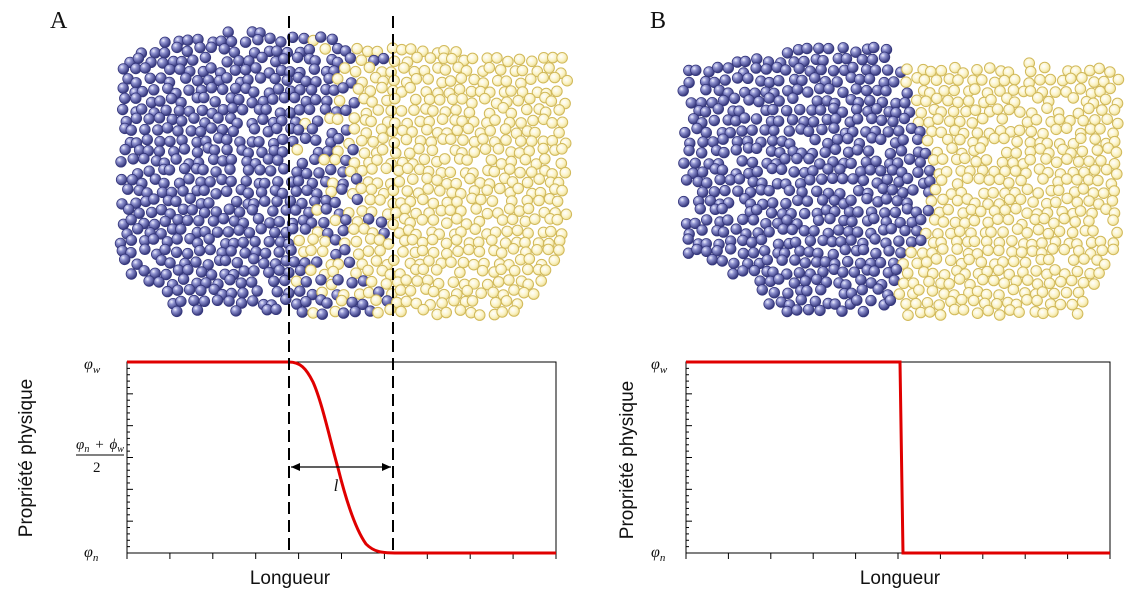 The image size is (1126, 590). What do you see at coordinates (26, 458) in the screenshot?
I see `y-axis-label-a: Propriété physique` at bounding box center [26, 458].